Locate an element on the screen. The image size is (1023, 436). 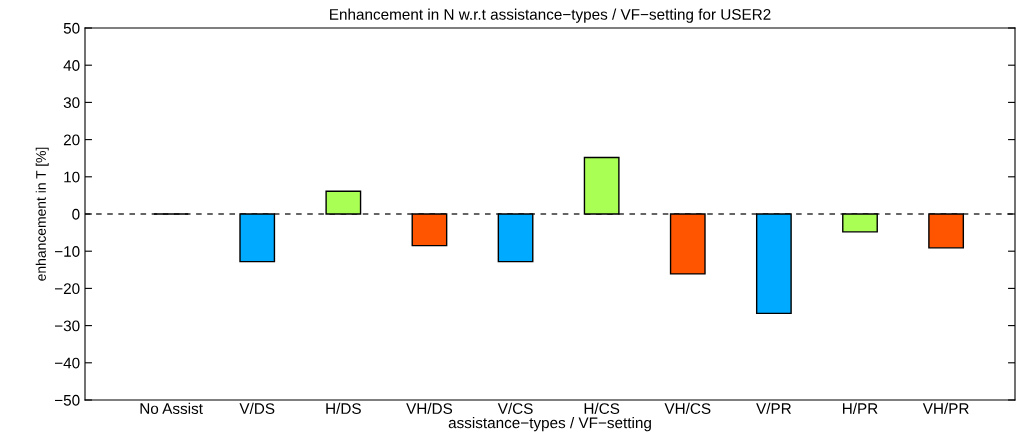
y-tick-label: 40 is located at coordinates (71, 65).